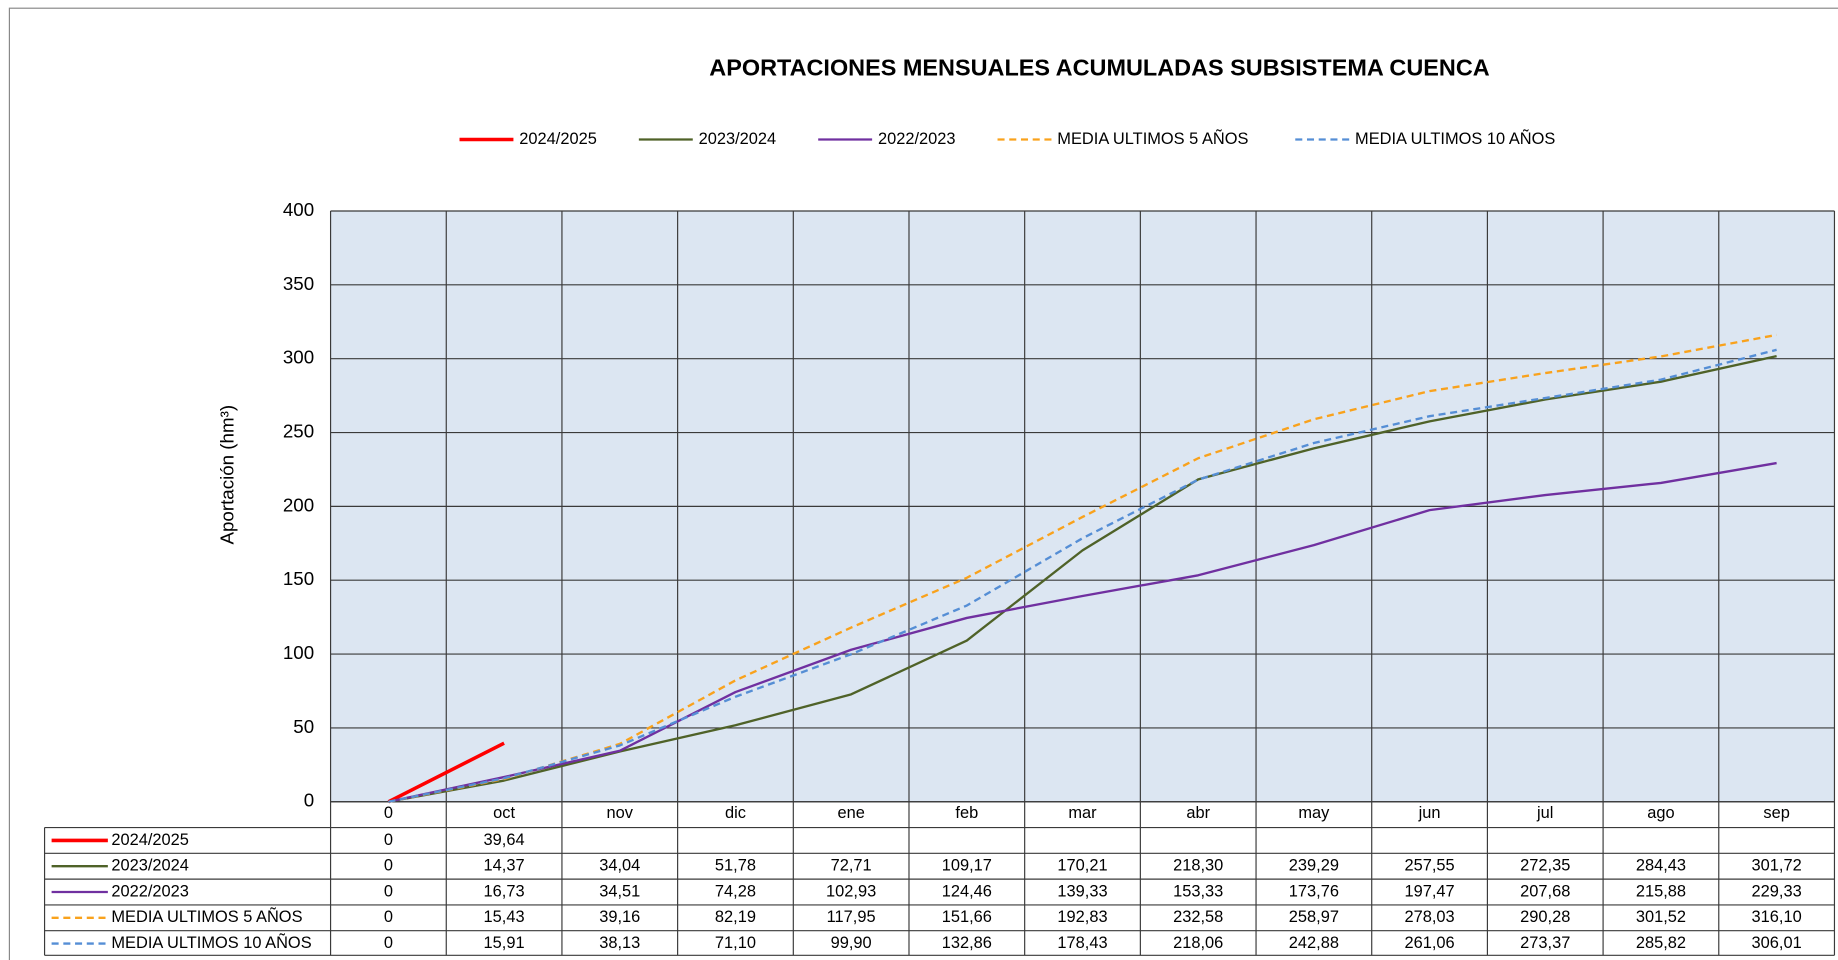 The width and height of the screenshot is (1838, 960). I want to click on y-tick-label: 400, so click(298, 209).